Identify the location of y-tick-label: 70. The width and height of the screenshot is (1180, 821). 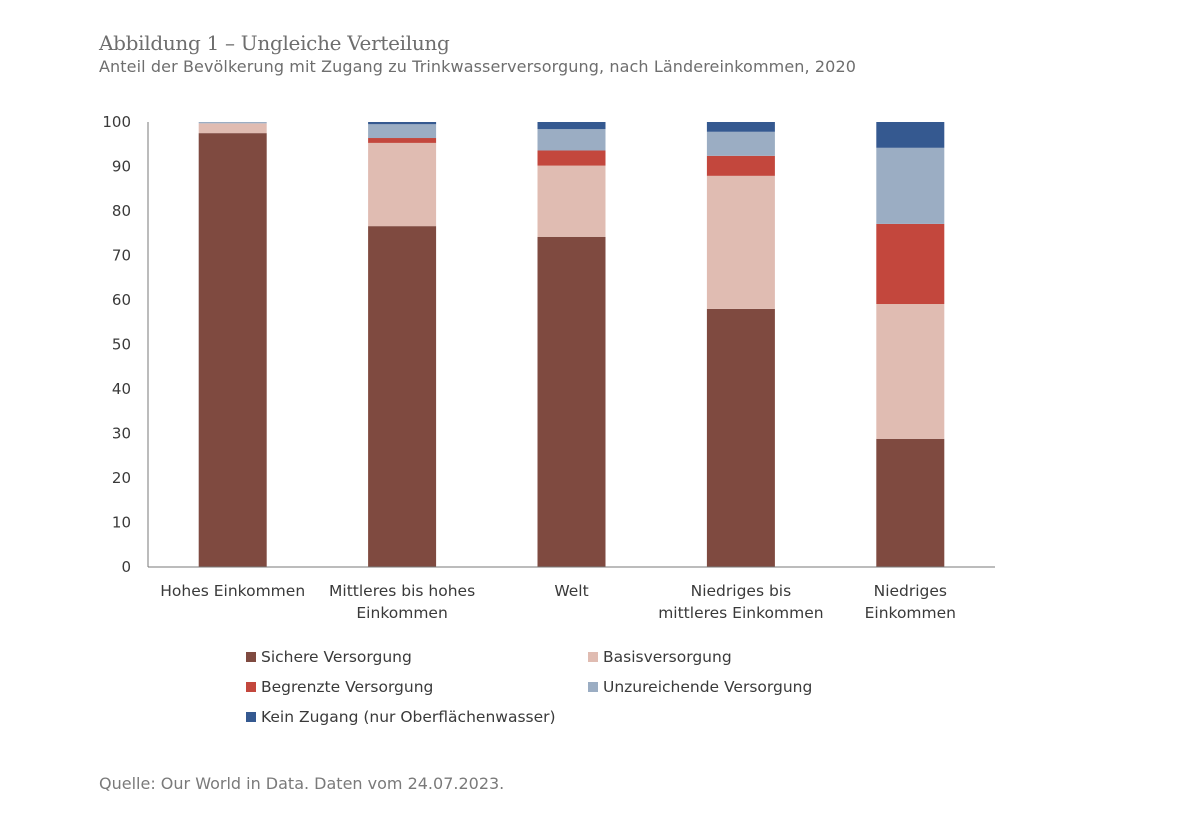
(121, 256).